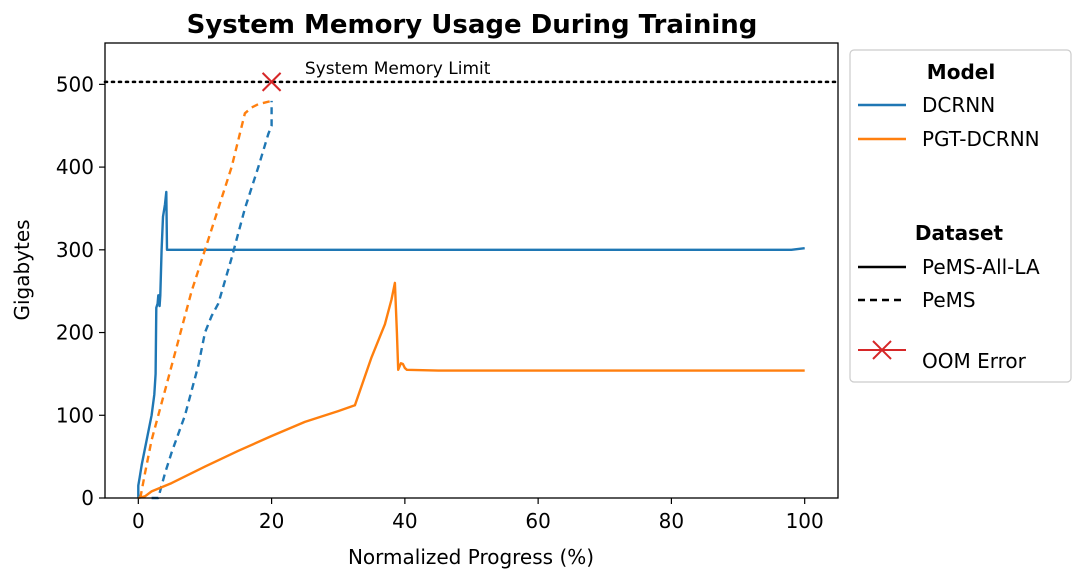 The width and height of the screenshot is (1079, 582). I want to click on y-tick-label: 400, so click(75, 167).